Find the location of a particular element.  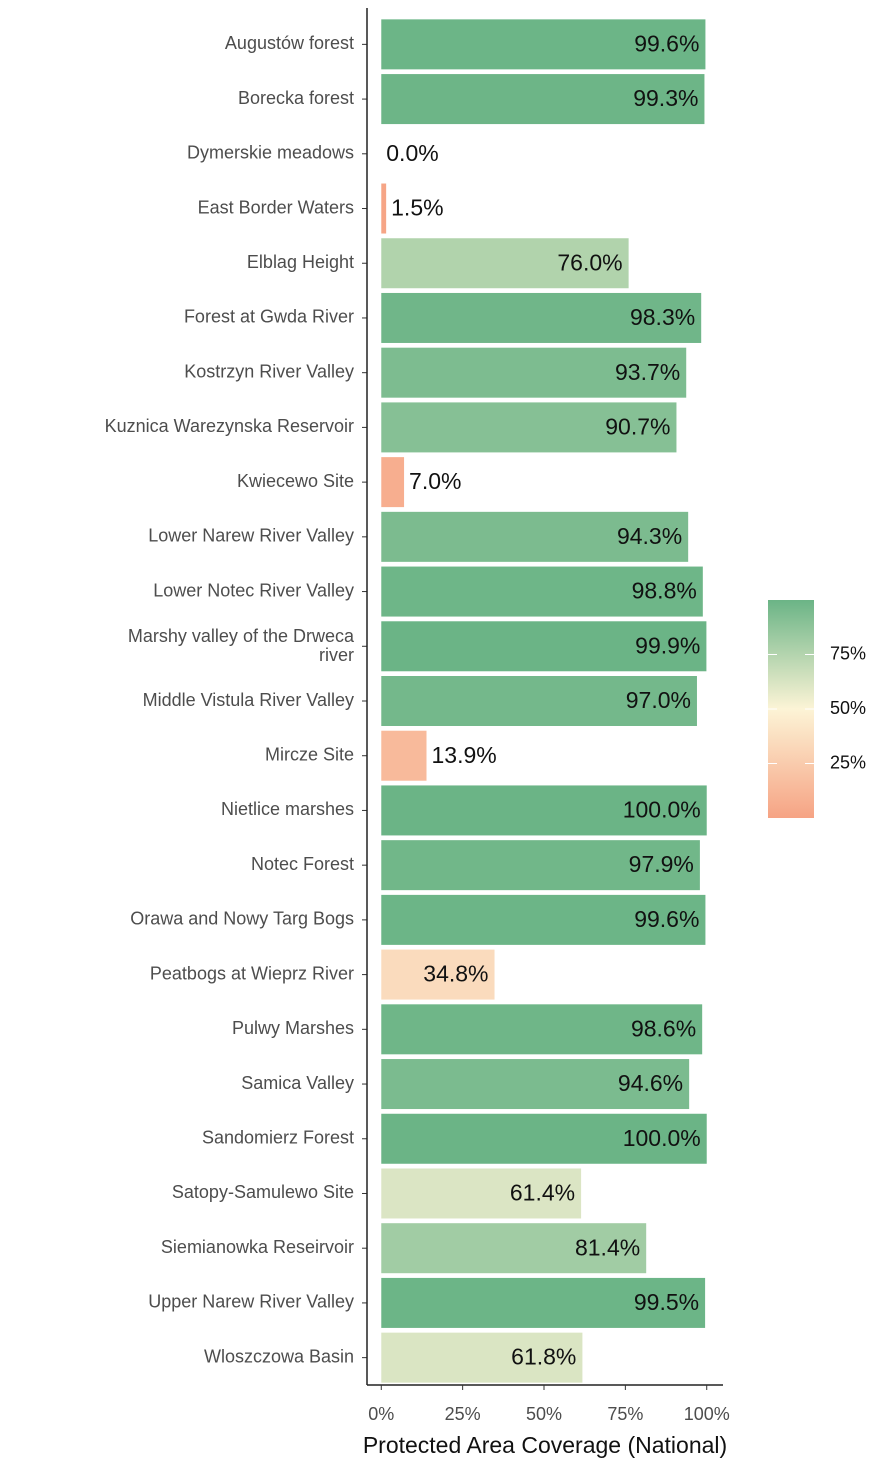

legend-label: 50% is located at coordinates (848, 708).